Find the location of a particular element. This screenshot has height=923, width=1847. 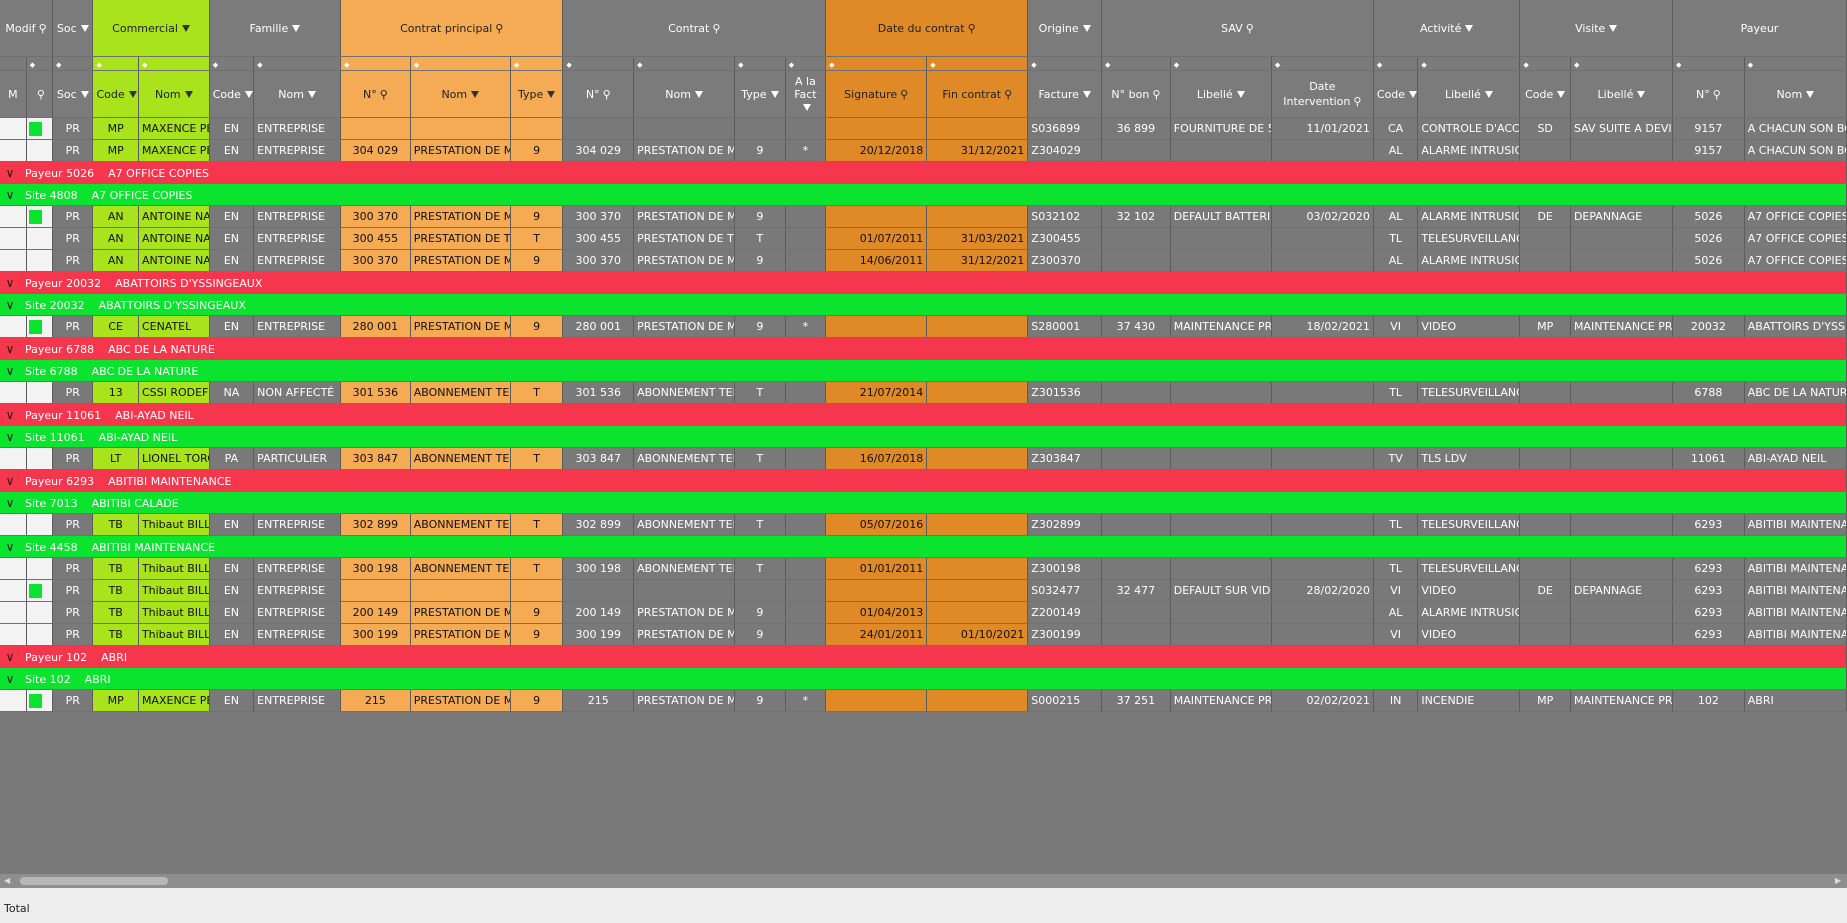

cell-facture: Z300199 is located at coordinates (1065, 634).